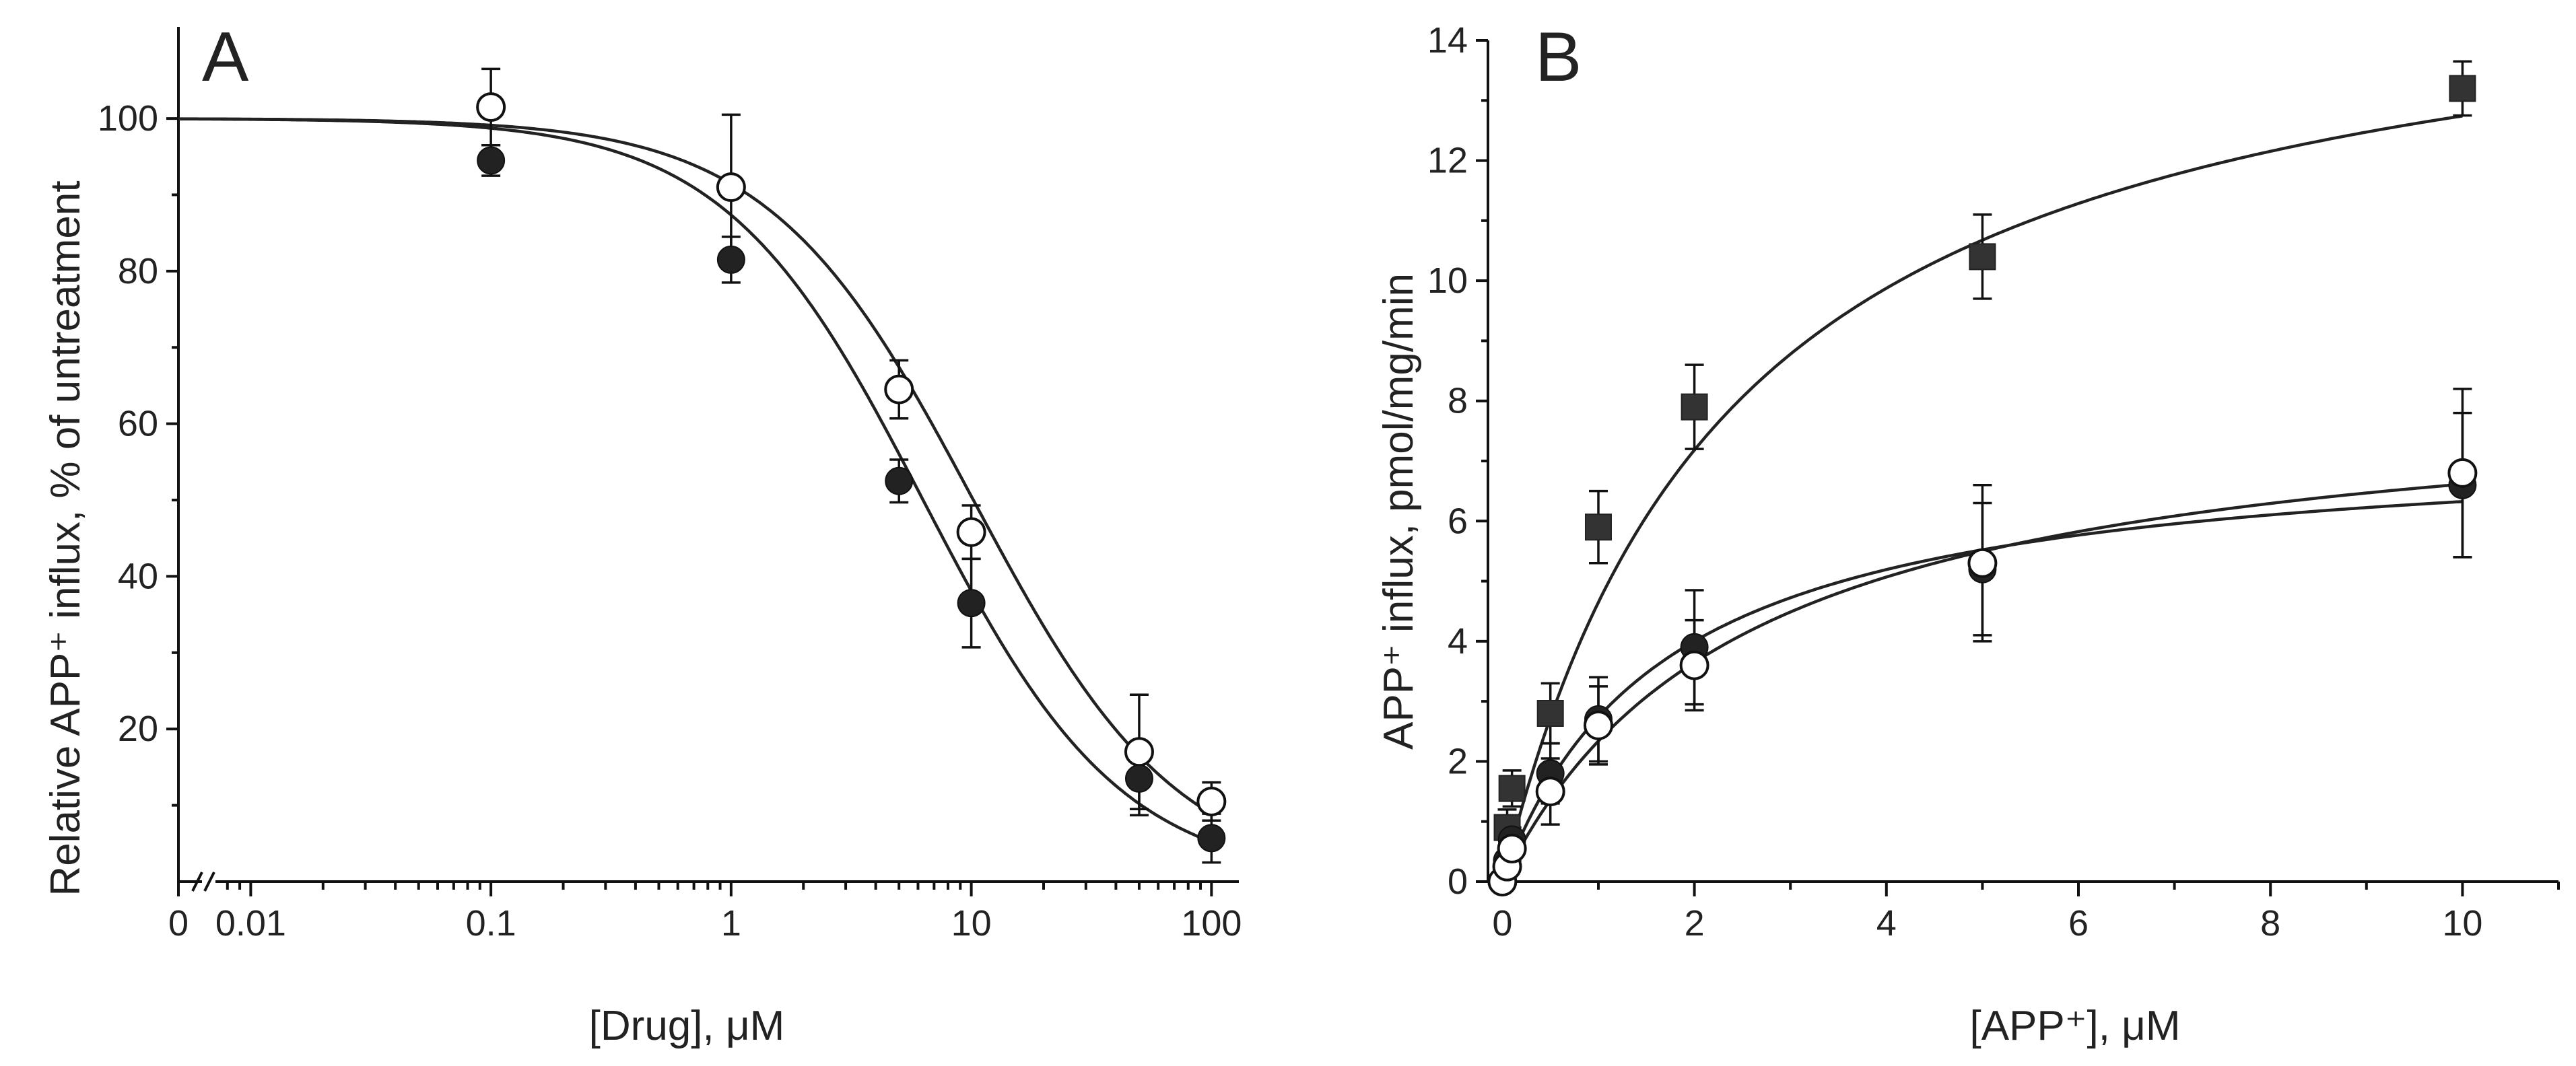 The height and width of the screenshot is (1066, 2576). Describe the element at coordinates (1695, 924) in the screenshot. I see `panel-b-x-tick-label: 2` at that location.